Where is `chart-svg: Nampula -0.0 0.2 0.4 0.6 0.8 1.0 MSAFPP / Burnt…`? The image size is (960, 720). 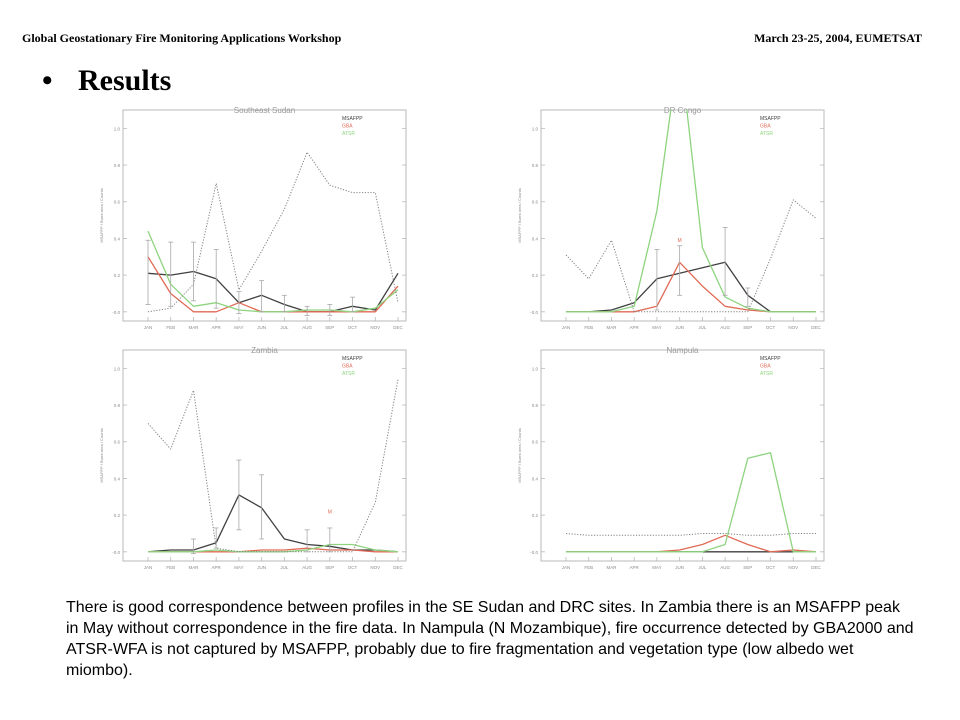
chart-svg: Nampula -0.0 0.2 0.4 0.6 0.8 1.0 MSAFPP / Burnt… is located at coordinates (671, 458).